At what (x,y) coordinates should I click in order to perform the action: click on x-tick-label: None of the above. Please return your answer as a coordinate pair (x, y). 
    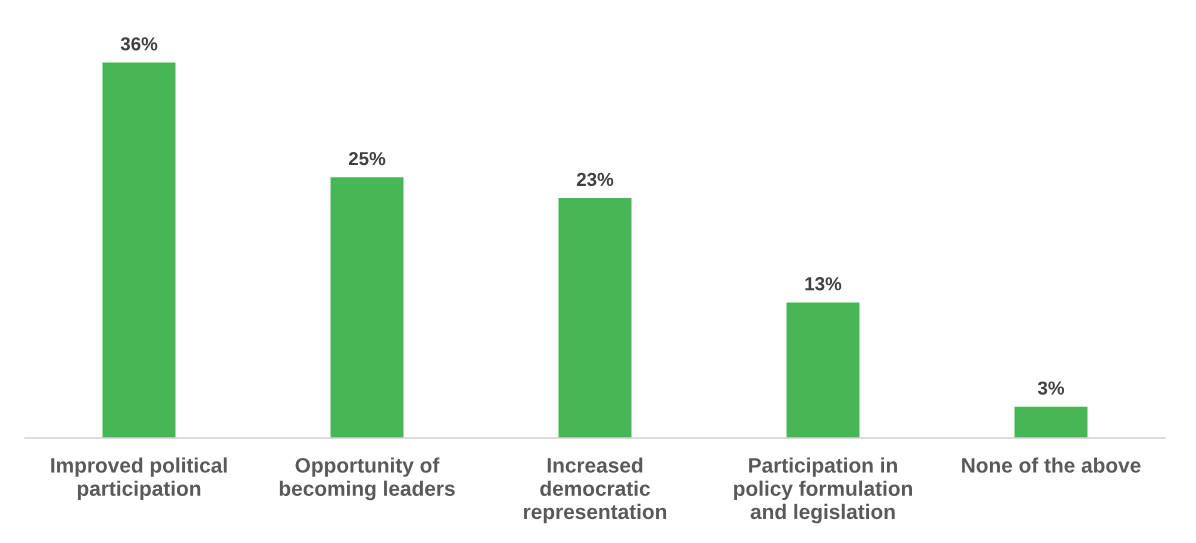
    Looking at the image, I should click on (1051, 465).